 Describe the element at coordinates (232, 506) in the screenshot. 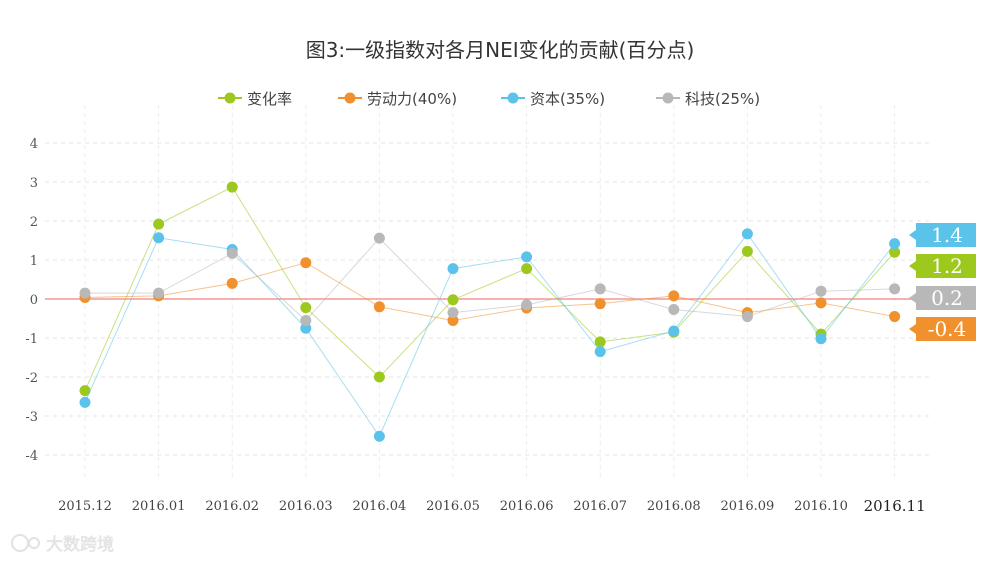

I see `x-tick-label: 2016.02` at that location.